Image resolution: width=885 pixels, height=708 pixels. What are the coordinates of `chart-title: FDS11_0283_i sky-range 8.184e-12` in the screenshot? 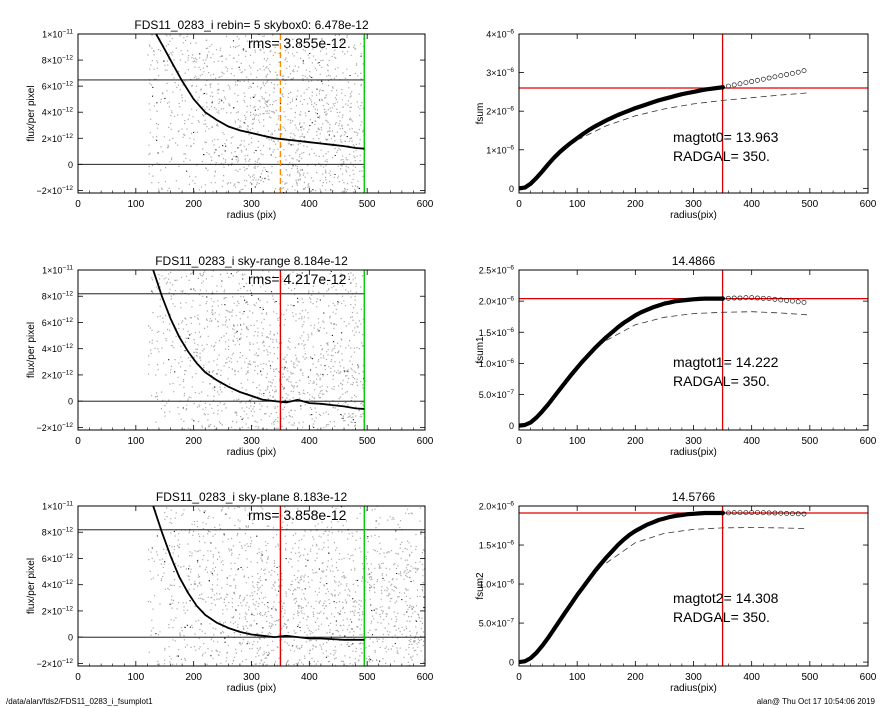 It's located at (251, 261).